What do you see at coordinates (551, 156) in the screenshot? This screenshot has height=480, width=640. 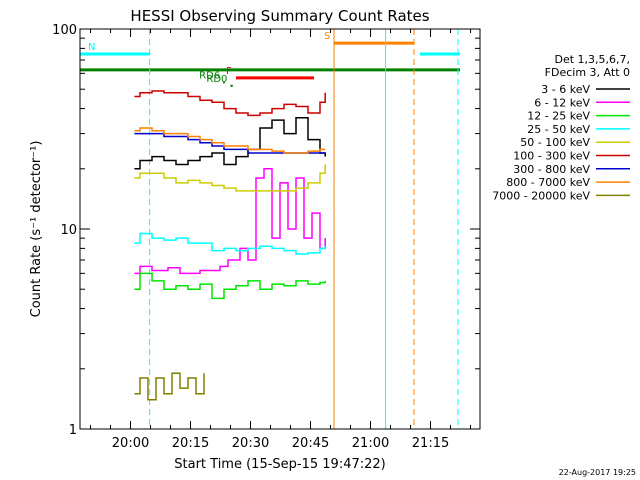 I see `legend-label: 100 - 300 keV` at bounding box center [551, 156].